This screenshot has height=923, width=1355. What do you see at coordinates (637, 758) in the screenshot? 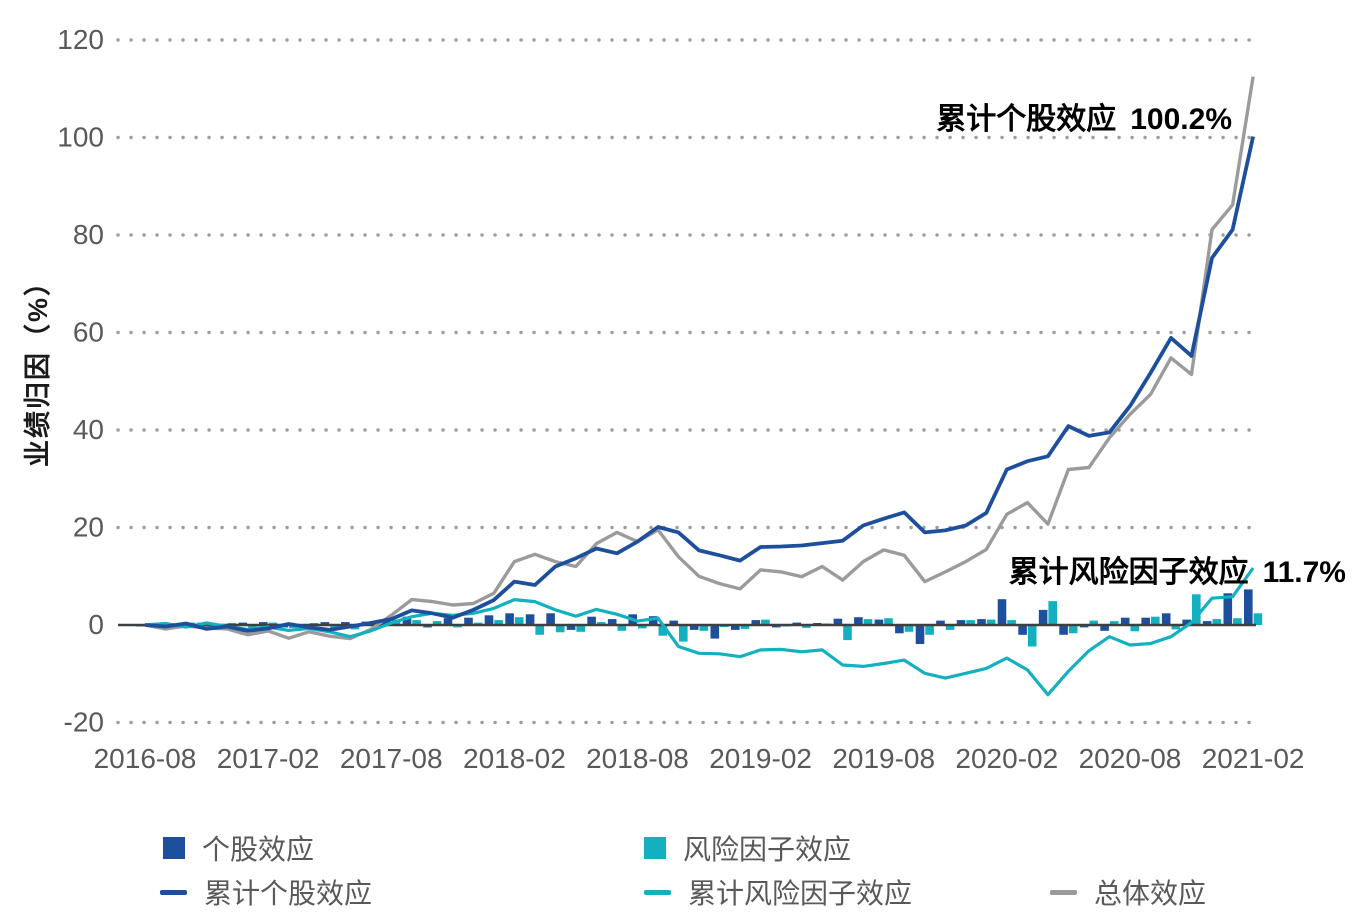
I see `svg-text: 2018-08` at bounding box center [637, 758].